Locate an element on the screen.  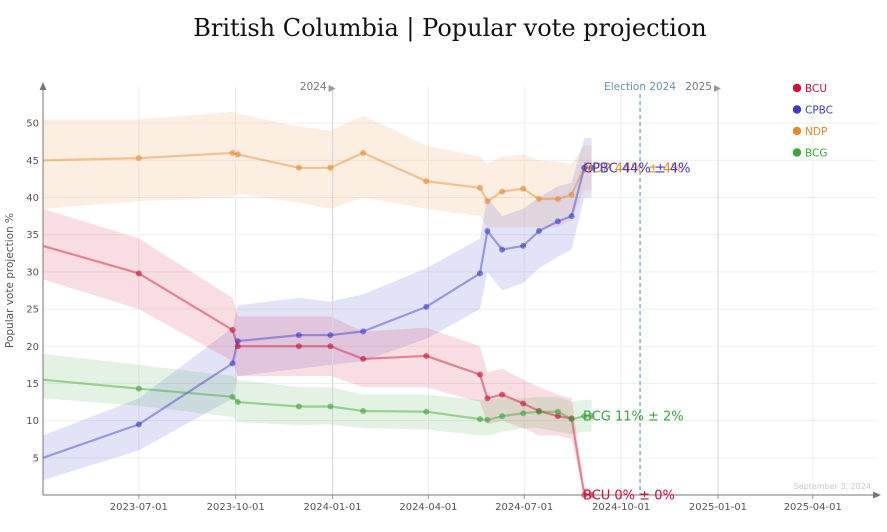
legend-label-bcu: BCU is located at coordinates (816, 89).